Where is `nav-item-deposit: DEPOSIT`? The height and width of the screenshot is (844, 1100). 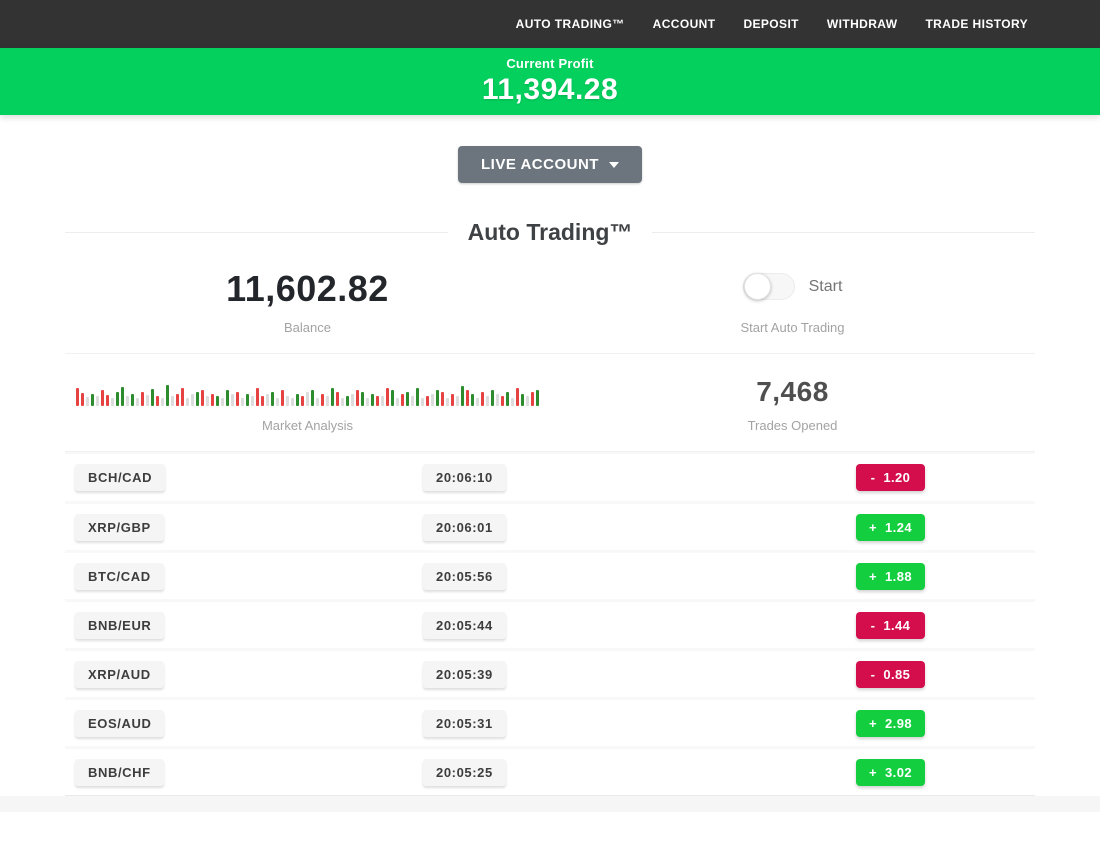 nav-item-deposit: DEPOSIT is located at coordinates (771, 24).